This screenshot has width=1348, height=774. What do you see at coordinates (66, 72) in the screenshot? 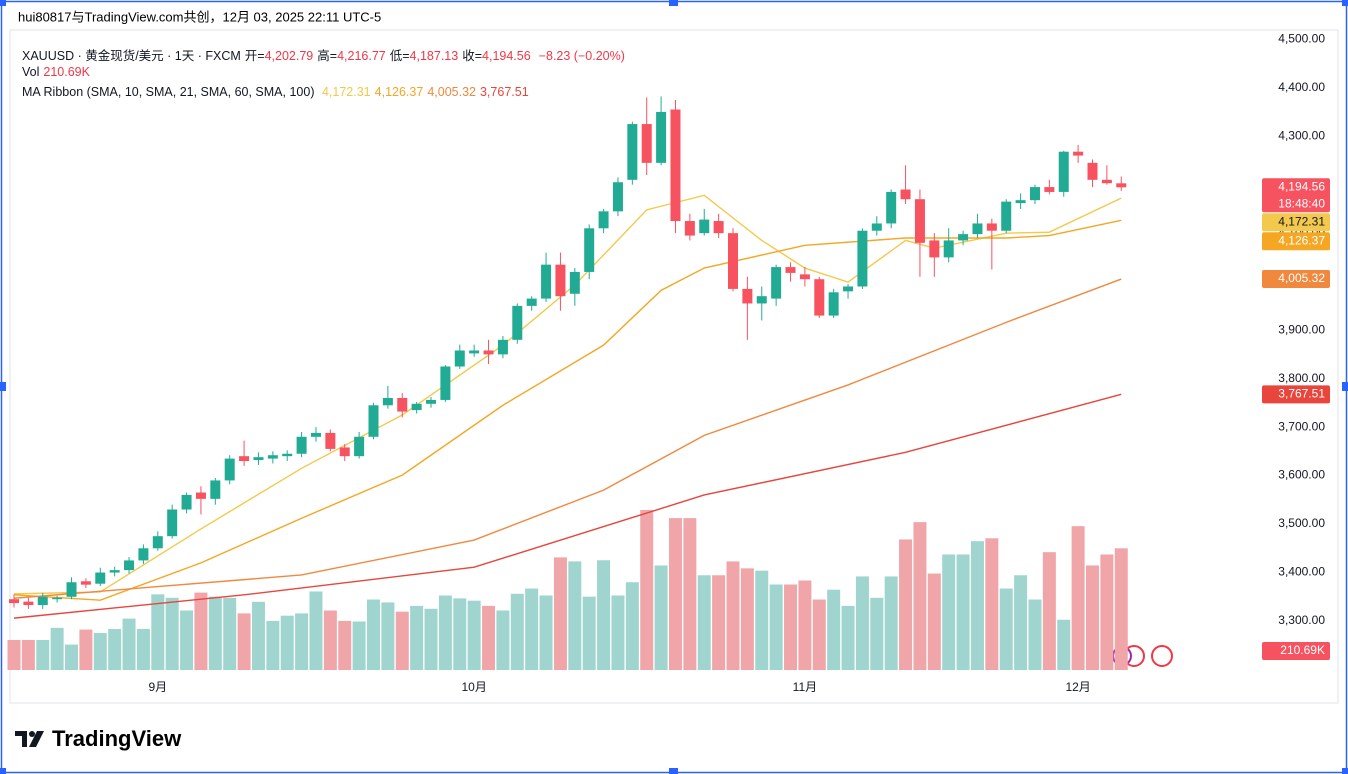
I see `volume-value: 210.69K` at bounding box center [66, 72].